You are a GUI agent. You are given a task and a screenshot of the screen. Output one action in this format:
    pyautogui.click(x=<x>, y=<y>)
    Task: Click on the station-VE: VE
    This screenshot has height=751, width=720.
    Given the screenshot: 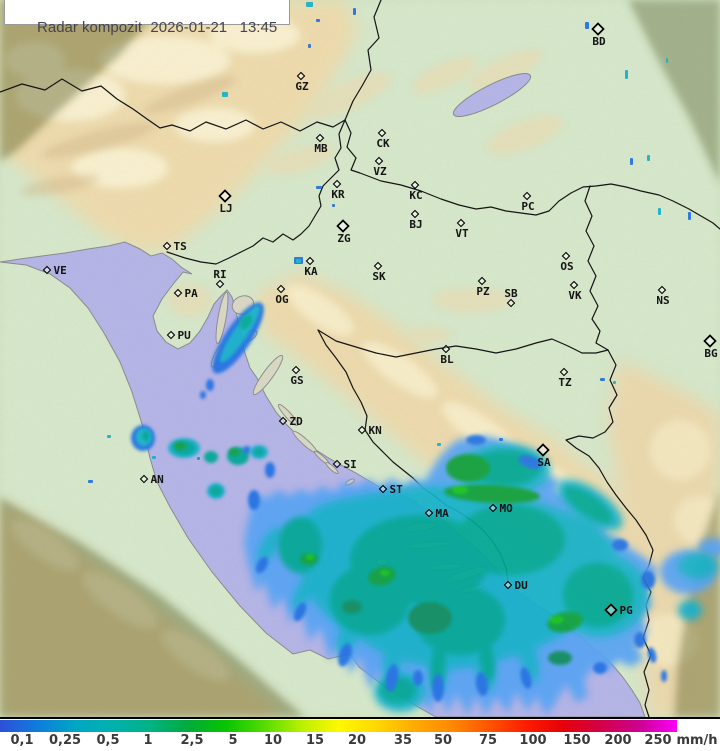 What is the action you would take?
    pyautogui.click(x=54, y=270)
    